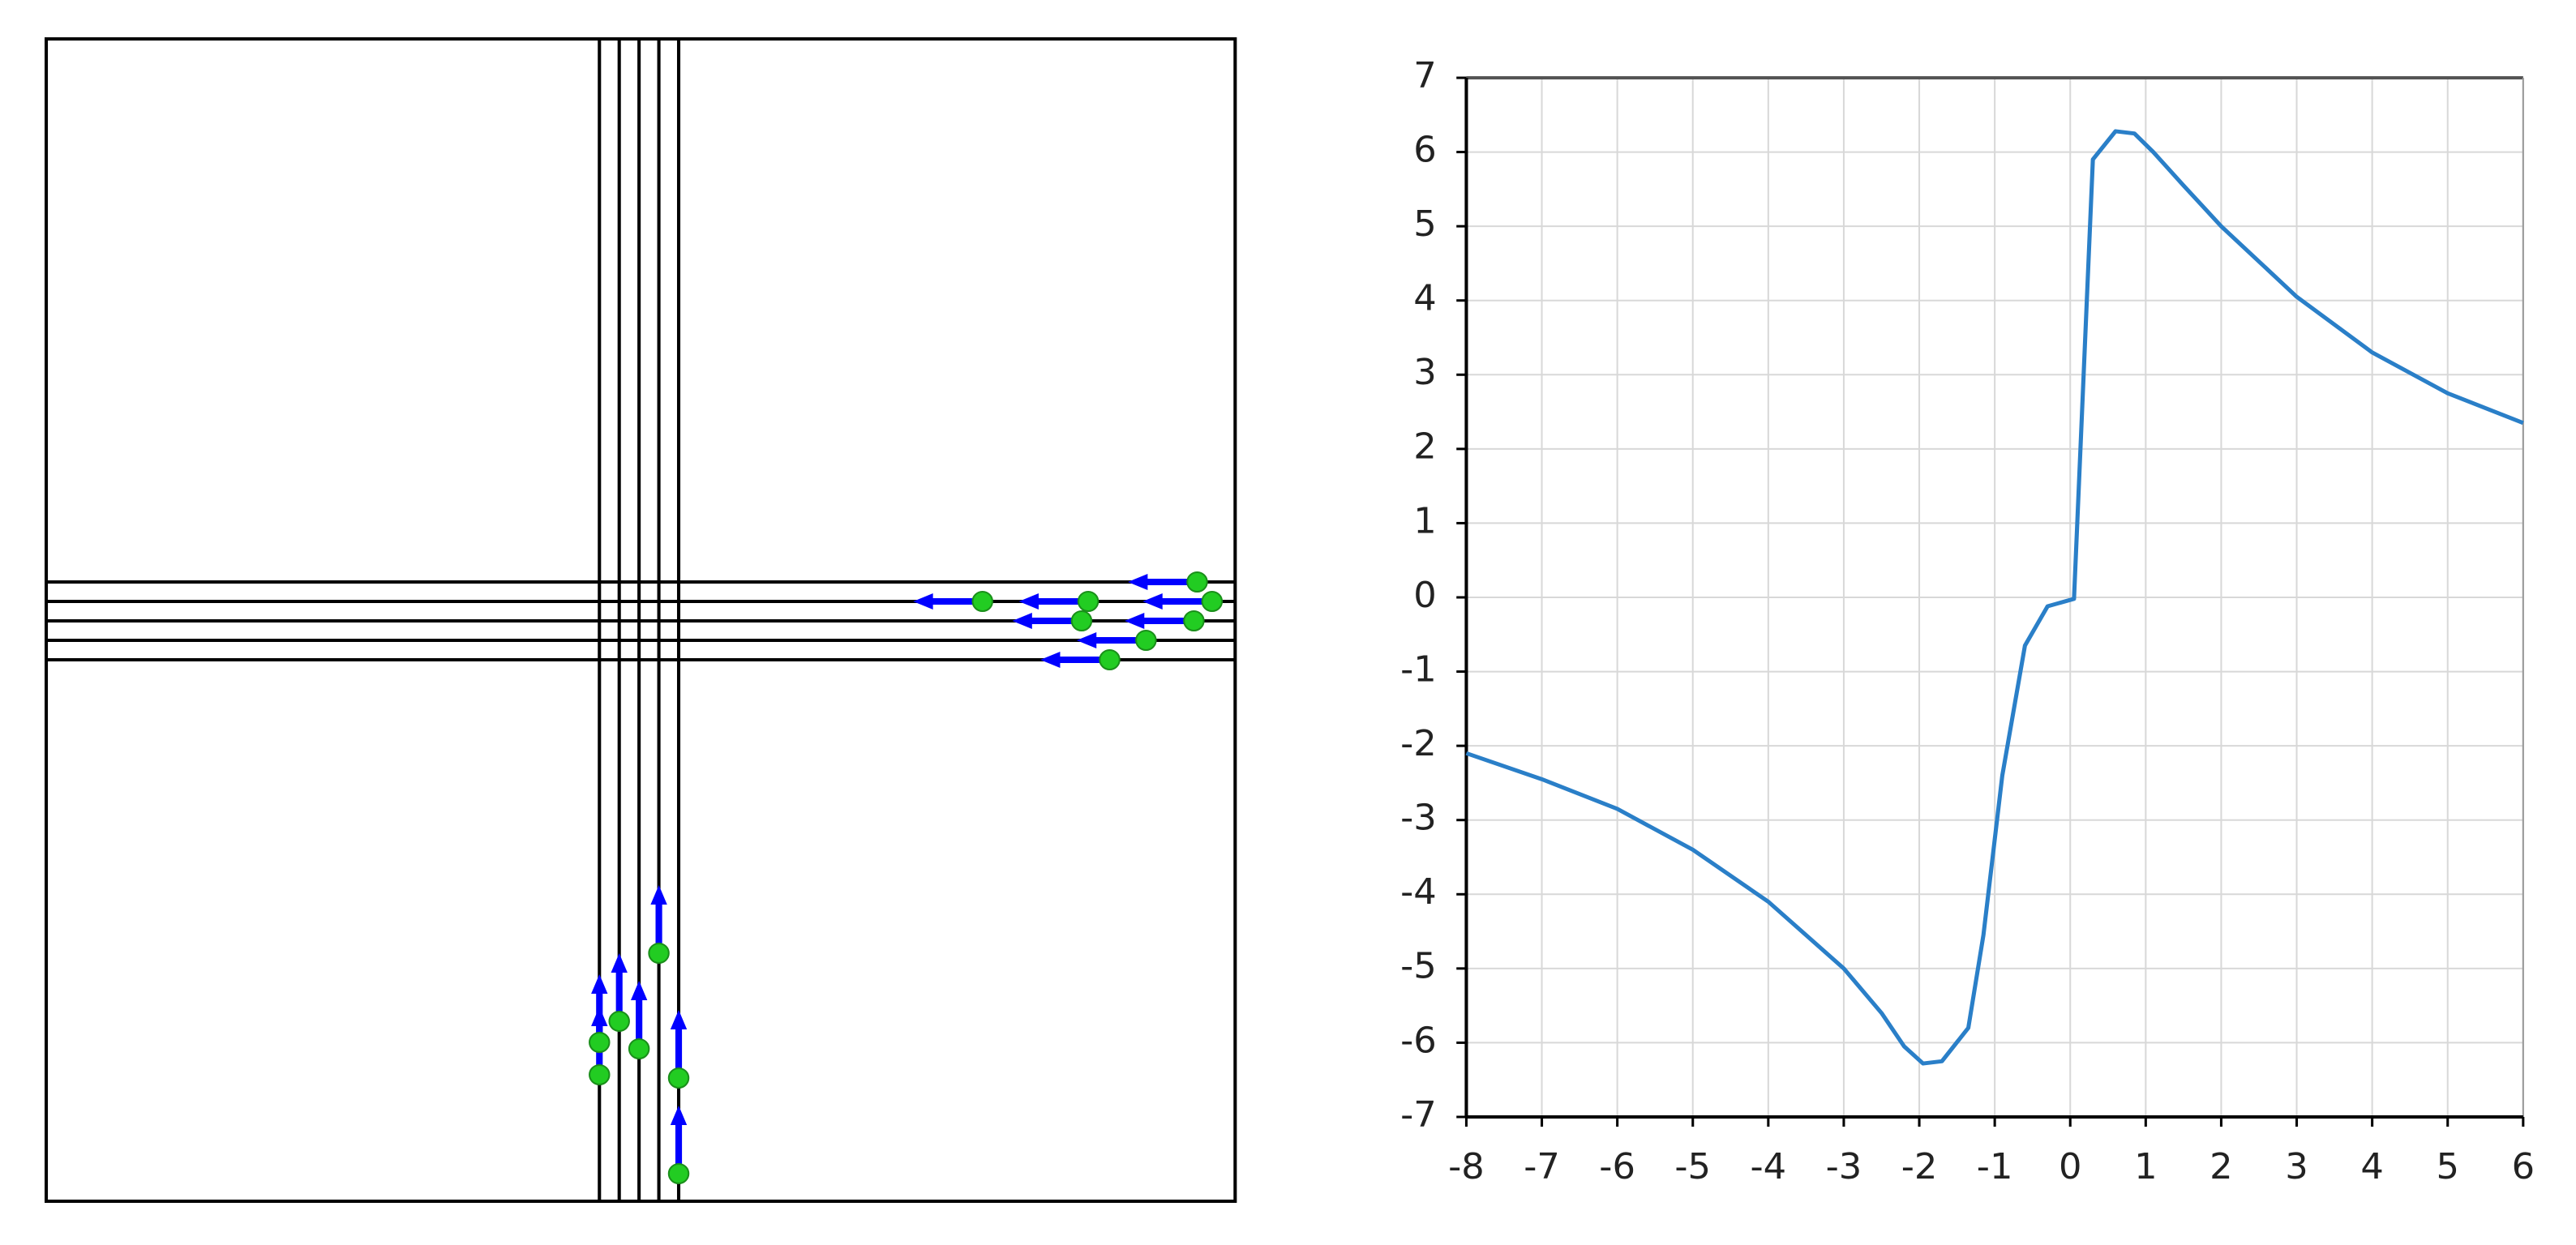 The height and width of the screenshot is (1245, 2576). Describe the element at coordinates (1617, 1166) in the screenshot. I see `x-tick-label: -6` at that location.